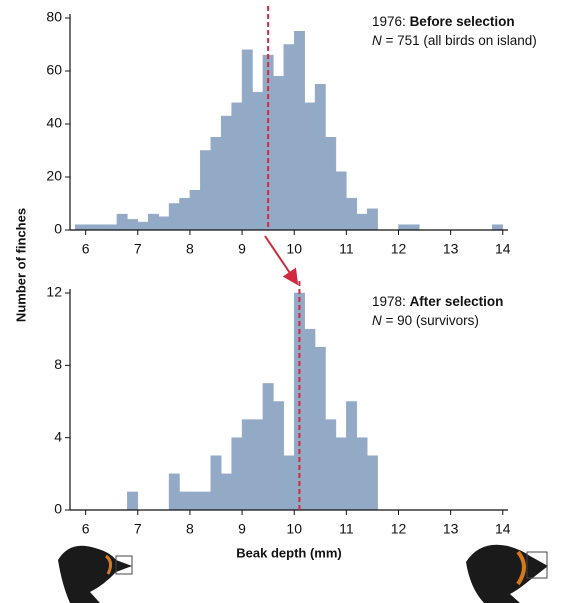  I want to click on y-tick-label: 80, so click(54, 17).